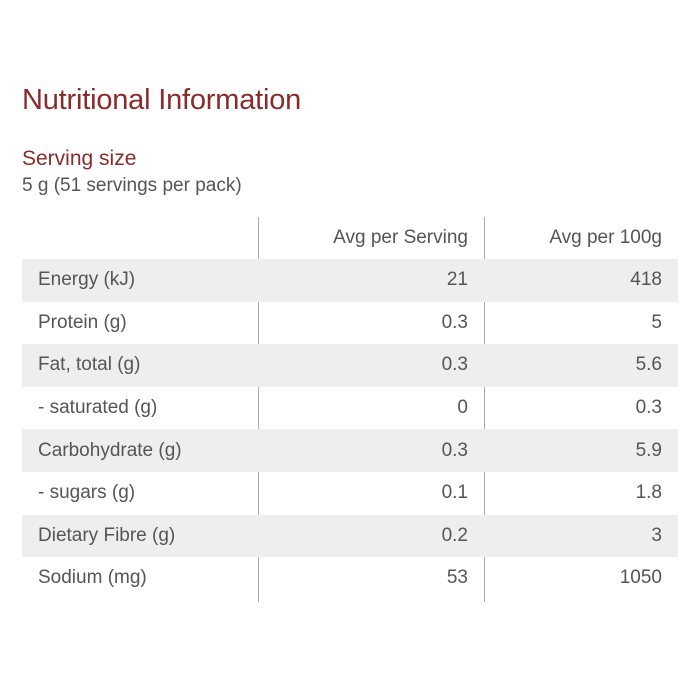 Image resolution: width=700 pixels, height=700 pixels. What do you see at coordinates (350, 323) in the screenshot?
I see `table-row: Protein (g) 0.3 5` at bounding box center [350, 323].